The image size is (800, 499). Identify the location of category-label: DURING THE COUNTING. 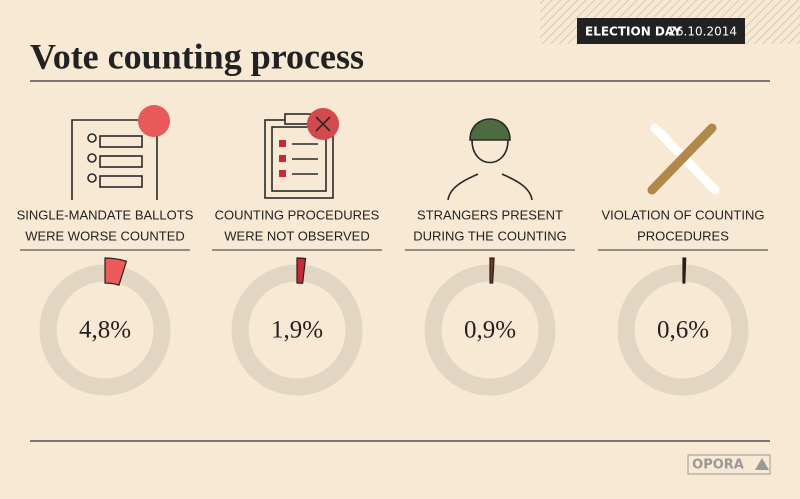
(490, 235).